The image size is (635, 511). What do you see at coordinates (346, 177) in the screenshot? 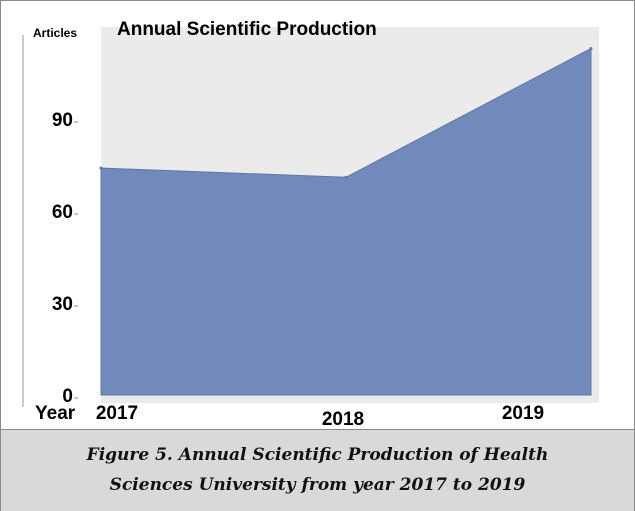
I see `data-point-2018` at bounding box center [346, 177].